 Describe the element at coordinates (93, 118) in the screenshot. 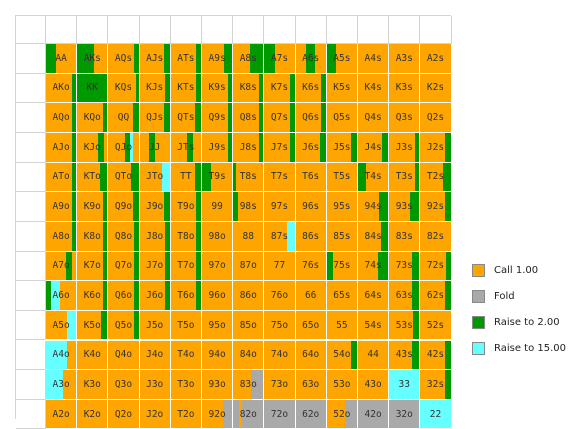

I see `hand-cell-KQo: KQo` at that location.